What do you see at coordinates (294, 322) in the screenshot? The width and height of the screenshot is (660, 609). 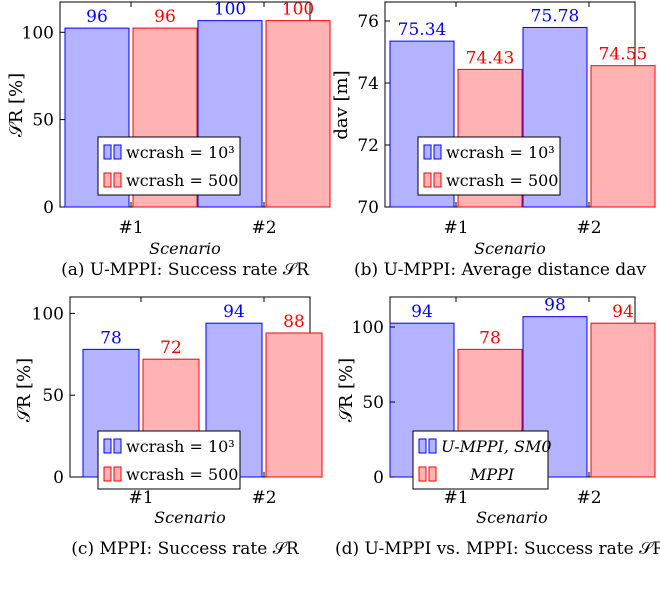 I see `data-label: 88` at bounding box center [294, 322].